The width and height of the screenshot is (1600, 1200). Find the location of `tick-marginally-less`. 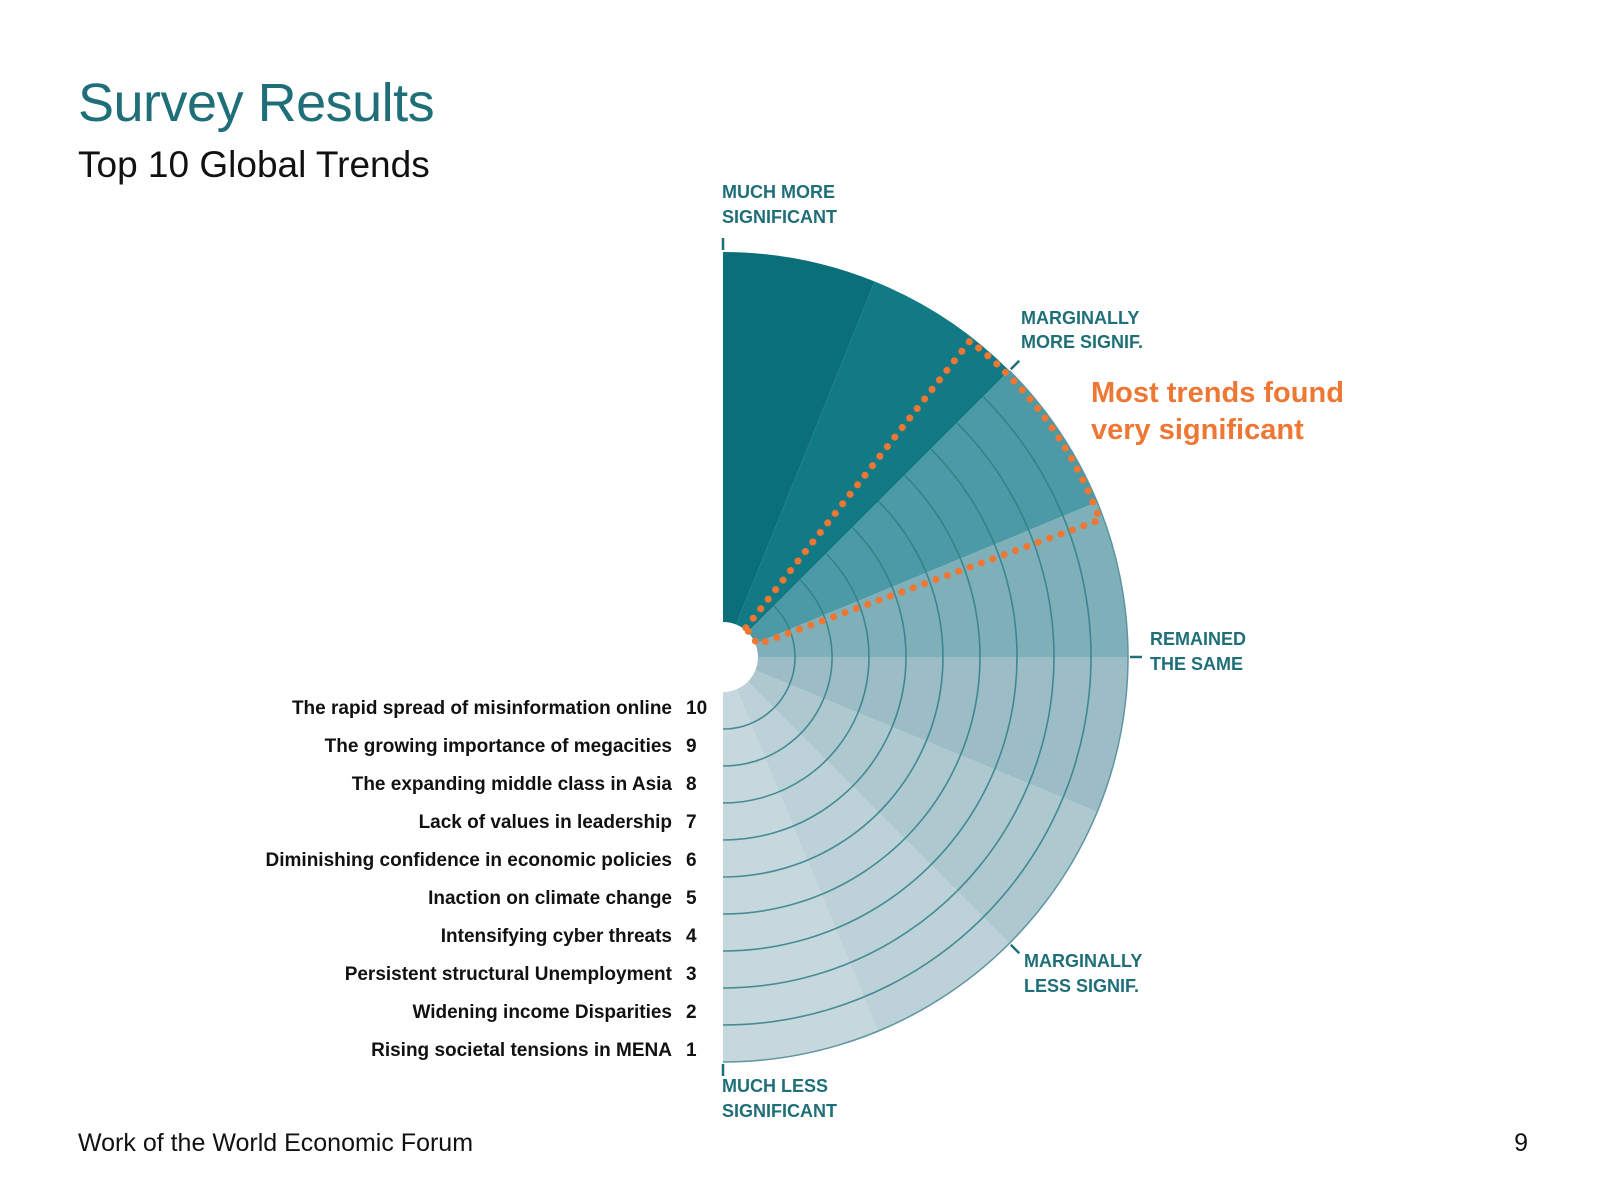

tick-marginally-less is located at coordinates (1015, 949).